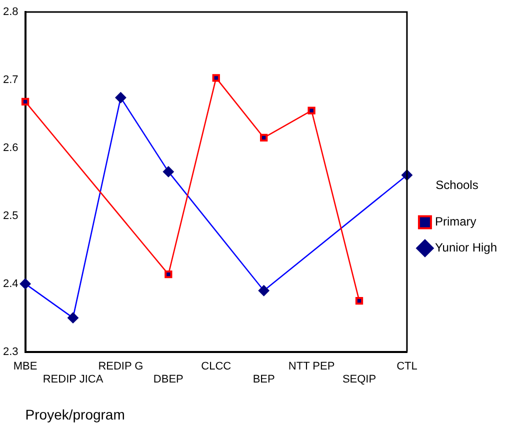 The image size is (511, 428). I want to click on legend-label: Yunior High, so click(466, 247).